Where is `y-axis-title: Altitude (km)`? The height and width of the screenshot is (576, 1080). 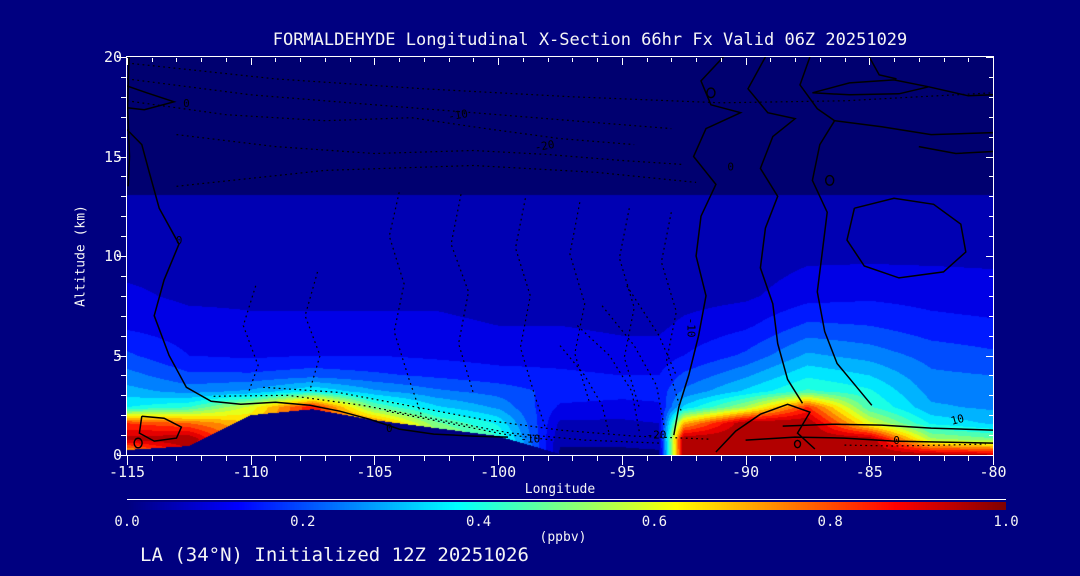
y-axis-title: Altitude (km) is located at coordinates (81, 256).